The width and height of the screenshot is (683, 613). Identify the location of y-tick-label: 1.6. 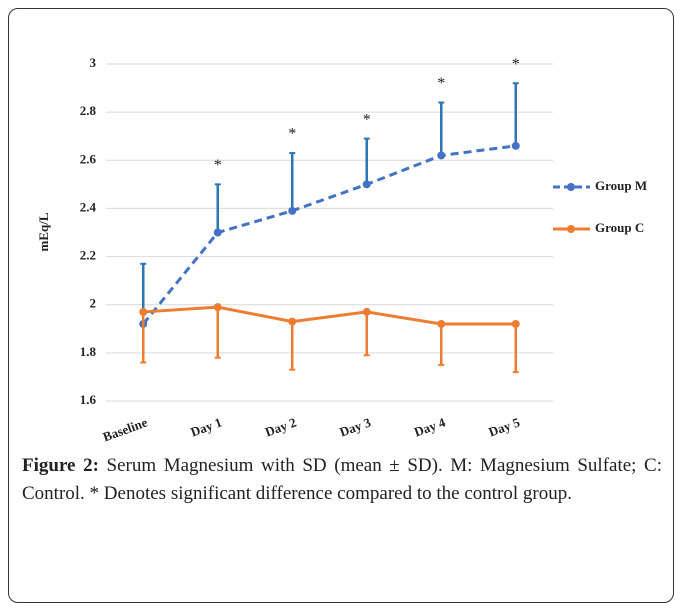
(88, 399).